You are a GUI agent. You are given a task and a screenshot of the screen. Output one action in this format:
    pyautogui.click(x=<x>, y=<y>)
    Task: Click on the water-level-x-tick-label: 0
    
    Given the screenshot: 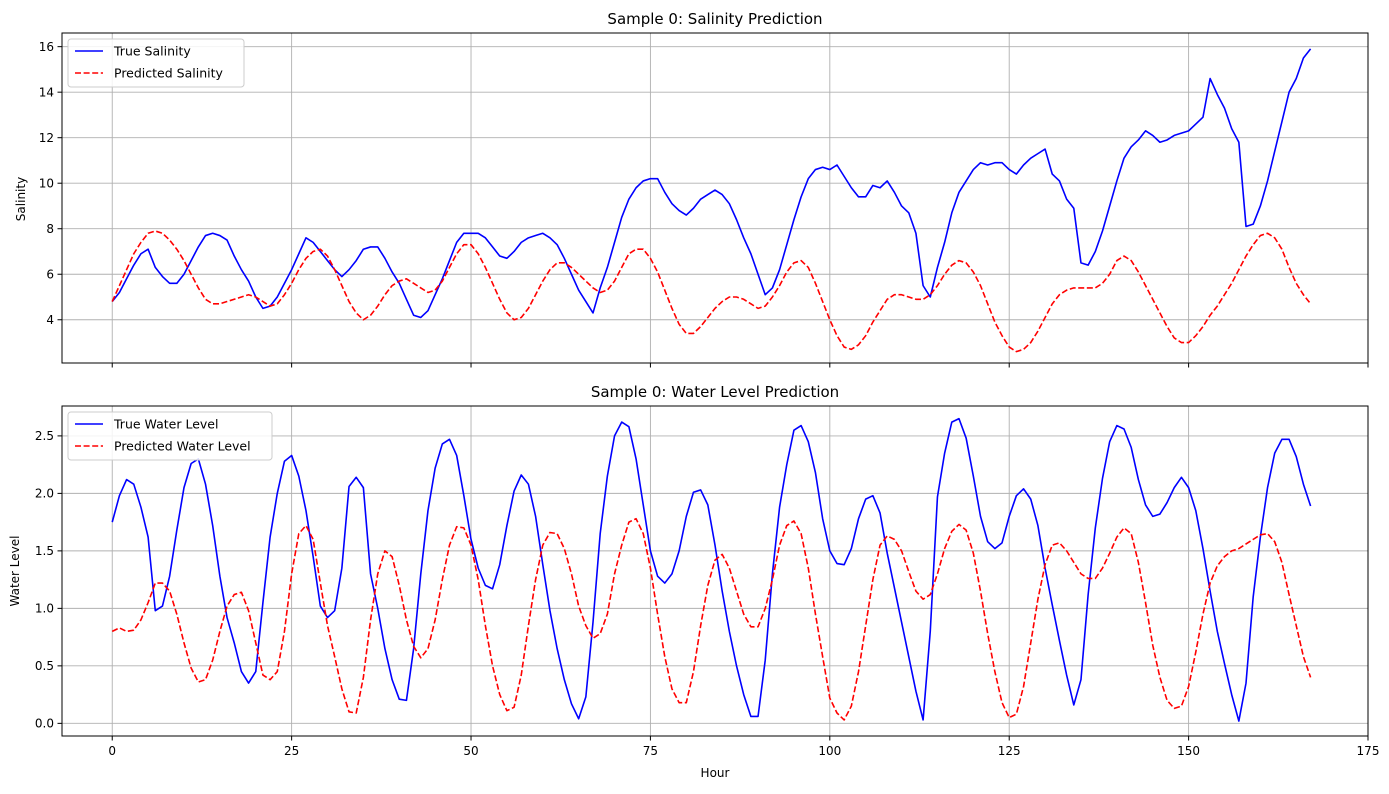 What is the action you would take?
    pyautogui.click(x=112, y=751)
    